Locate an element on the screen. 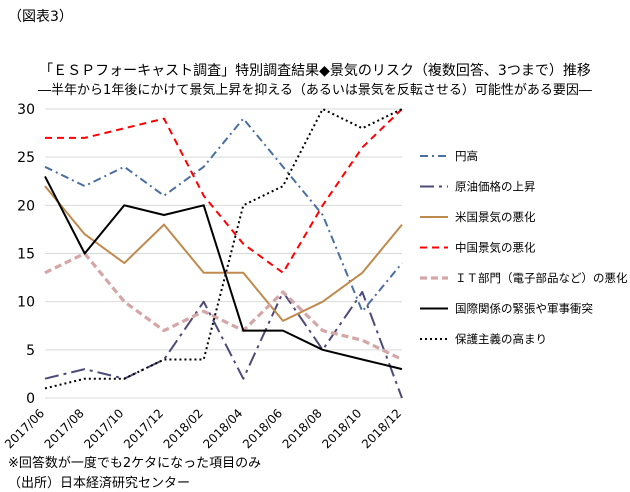 The height and width of the screenshot is (492, 630). figure-label: （図表3） is located at coordinates (40, 17).